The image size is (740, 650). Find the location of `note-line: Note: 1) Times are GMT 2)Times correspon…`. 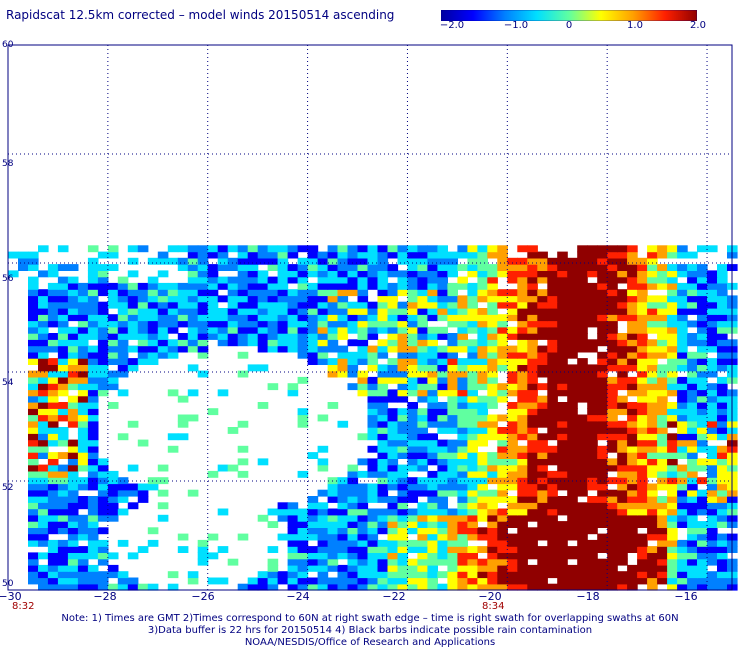

note-line: Note: 1) Times are GMT 2)Times correspon… is located at coordinates (370, 618).